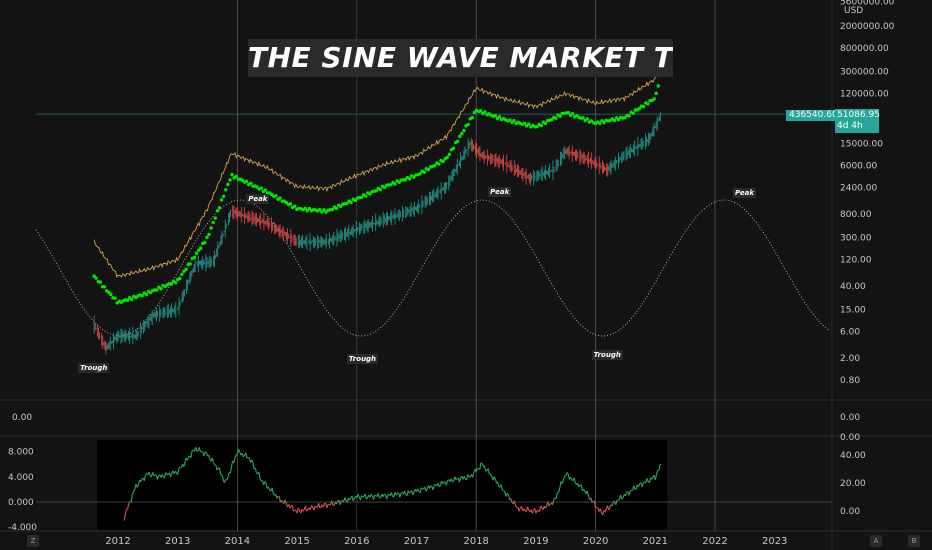 This screenshot has width=932, height=550. I want to click on price-axis-label: 2000000.00, so click(867, 27).